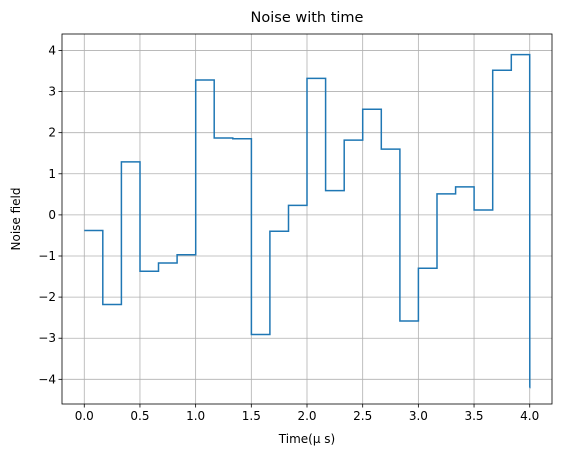  I want to click on x-tick-label: 1.5, so click(251, 416).